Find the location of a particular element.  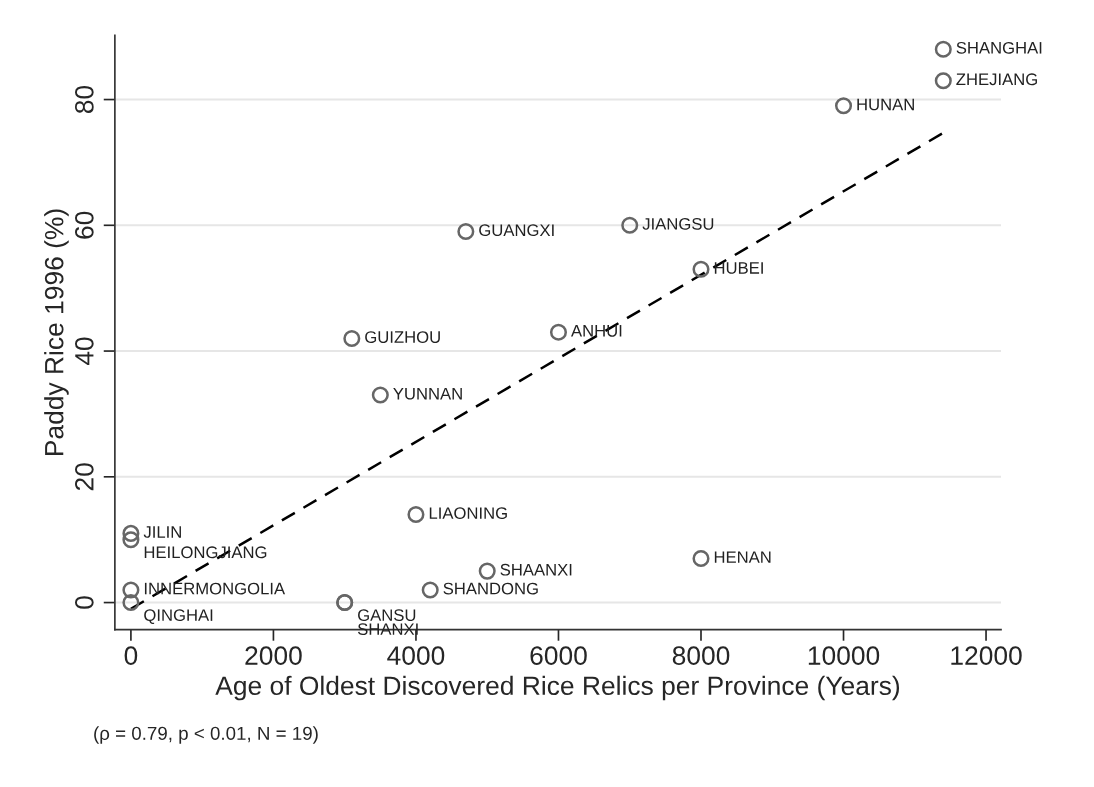

annotation: GUIZHOU is located at coordinates (402, 337).